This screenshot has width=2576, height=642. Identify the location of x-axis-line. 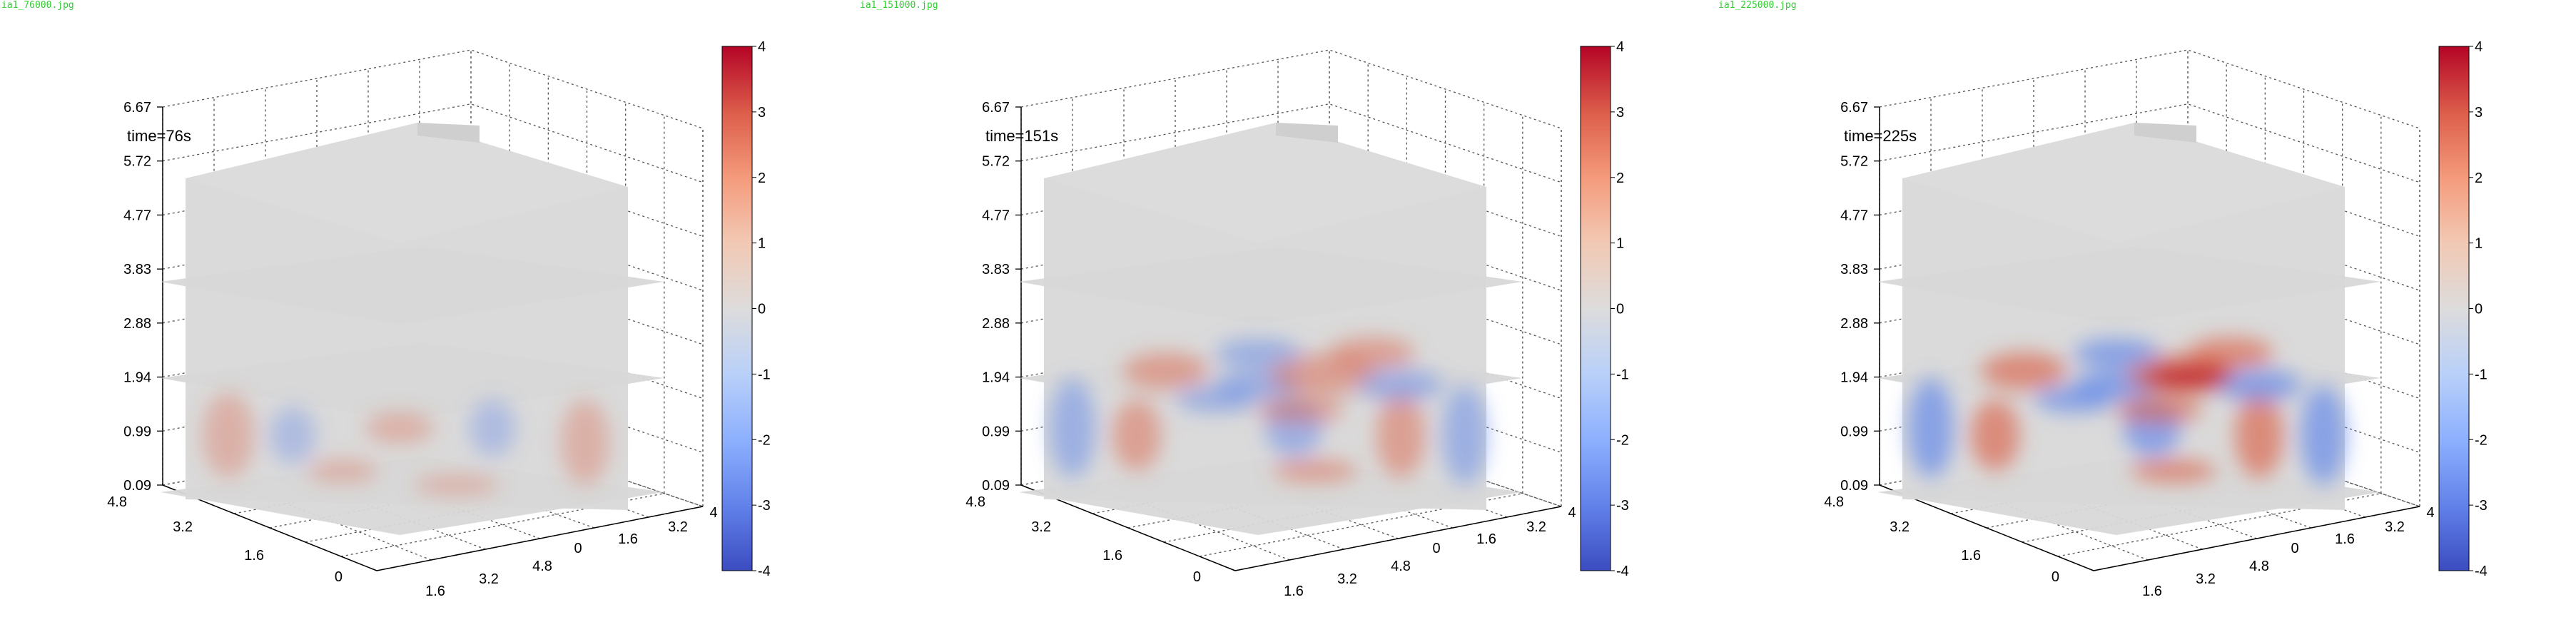
(1398, 538).